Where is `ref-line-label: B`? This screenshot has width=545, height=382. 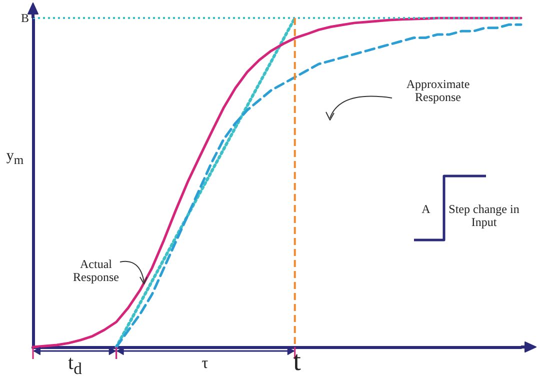 ref-line-label: B is located at coordinates (24, 18).